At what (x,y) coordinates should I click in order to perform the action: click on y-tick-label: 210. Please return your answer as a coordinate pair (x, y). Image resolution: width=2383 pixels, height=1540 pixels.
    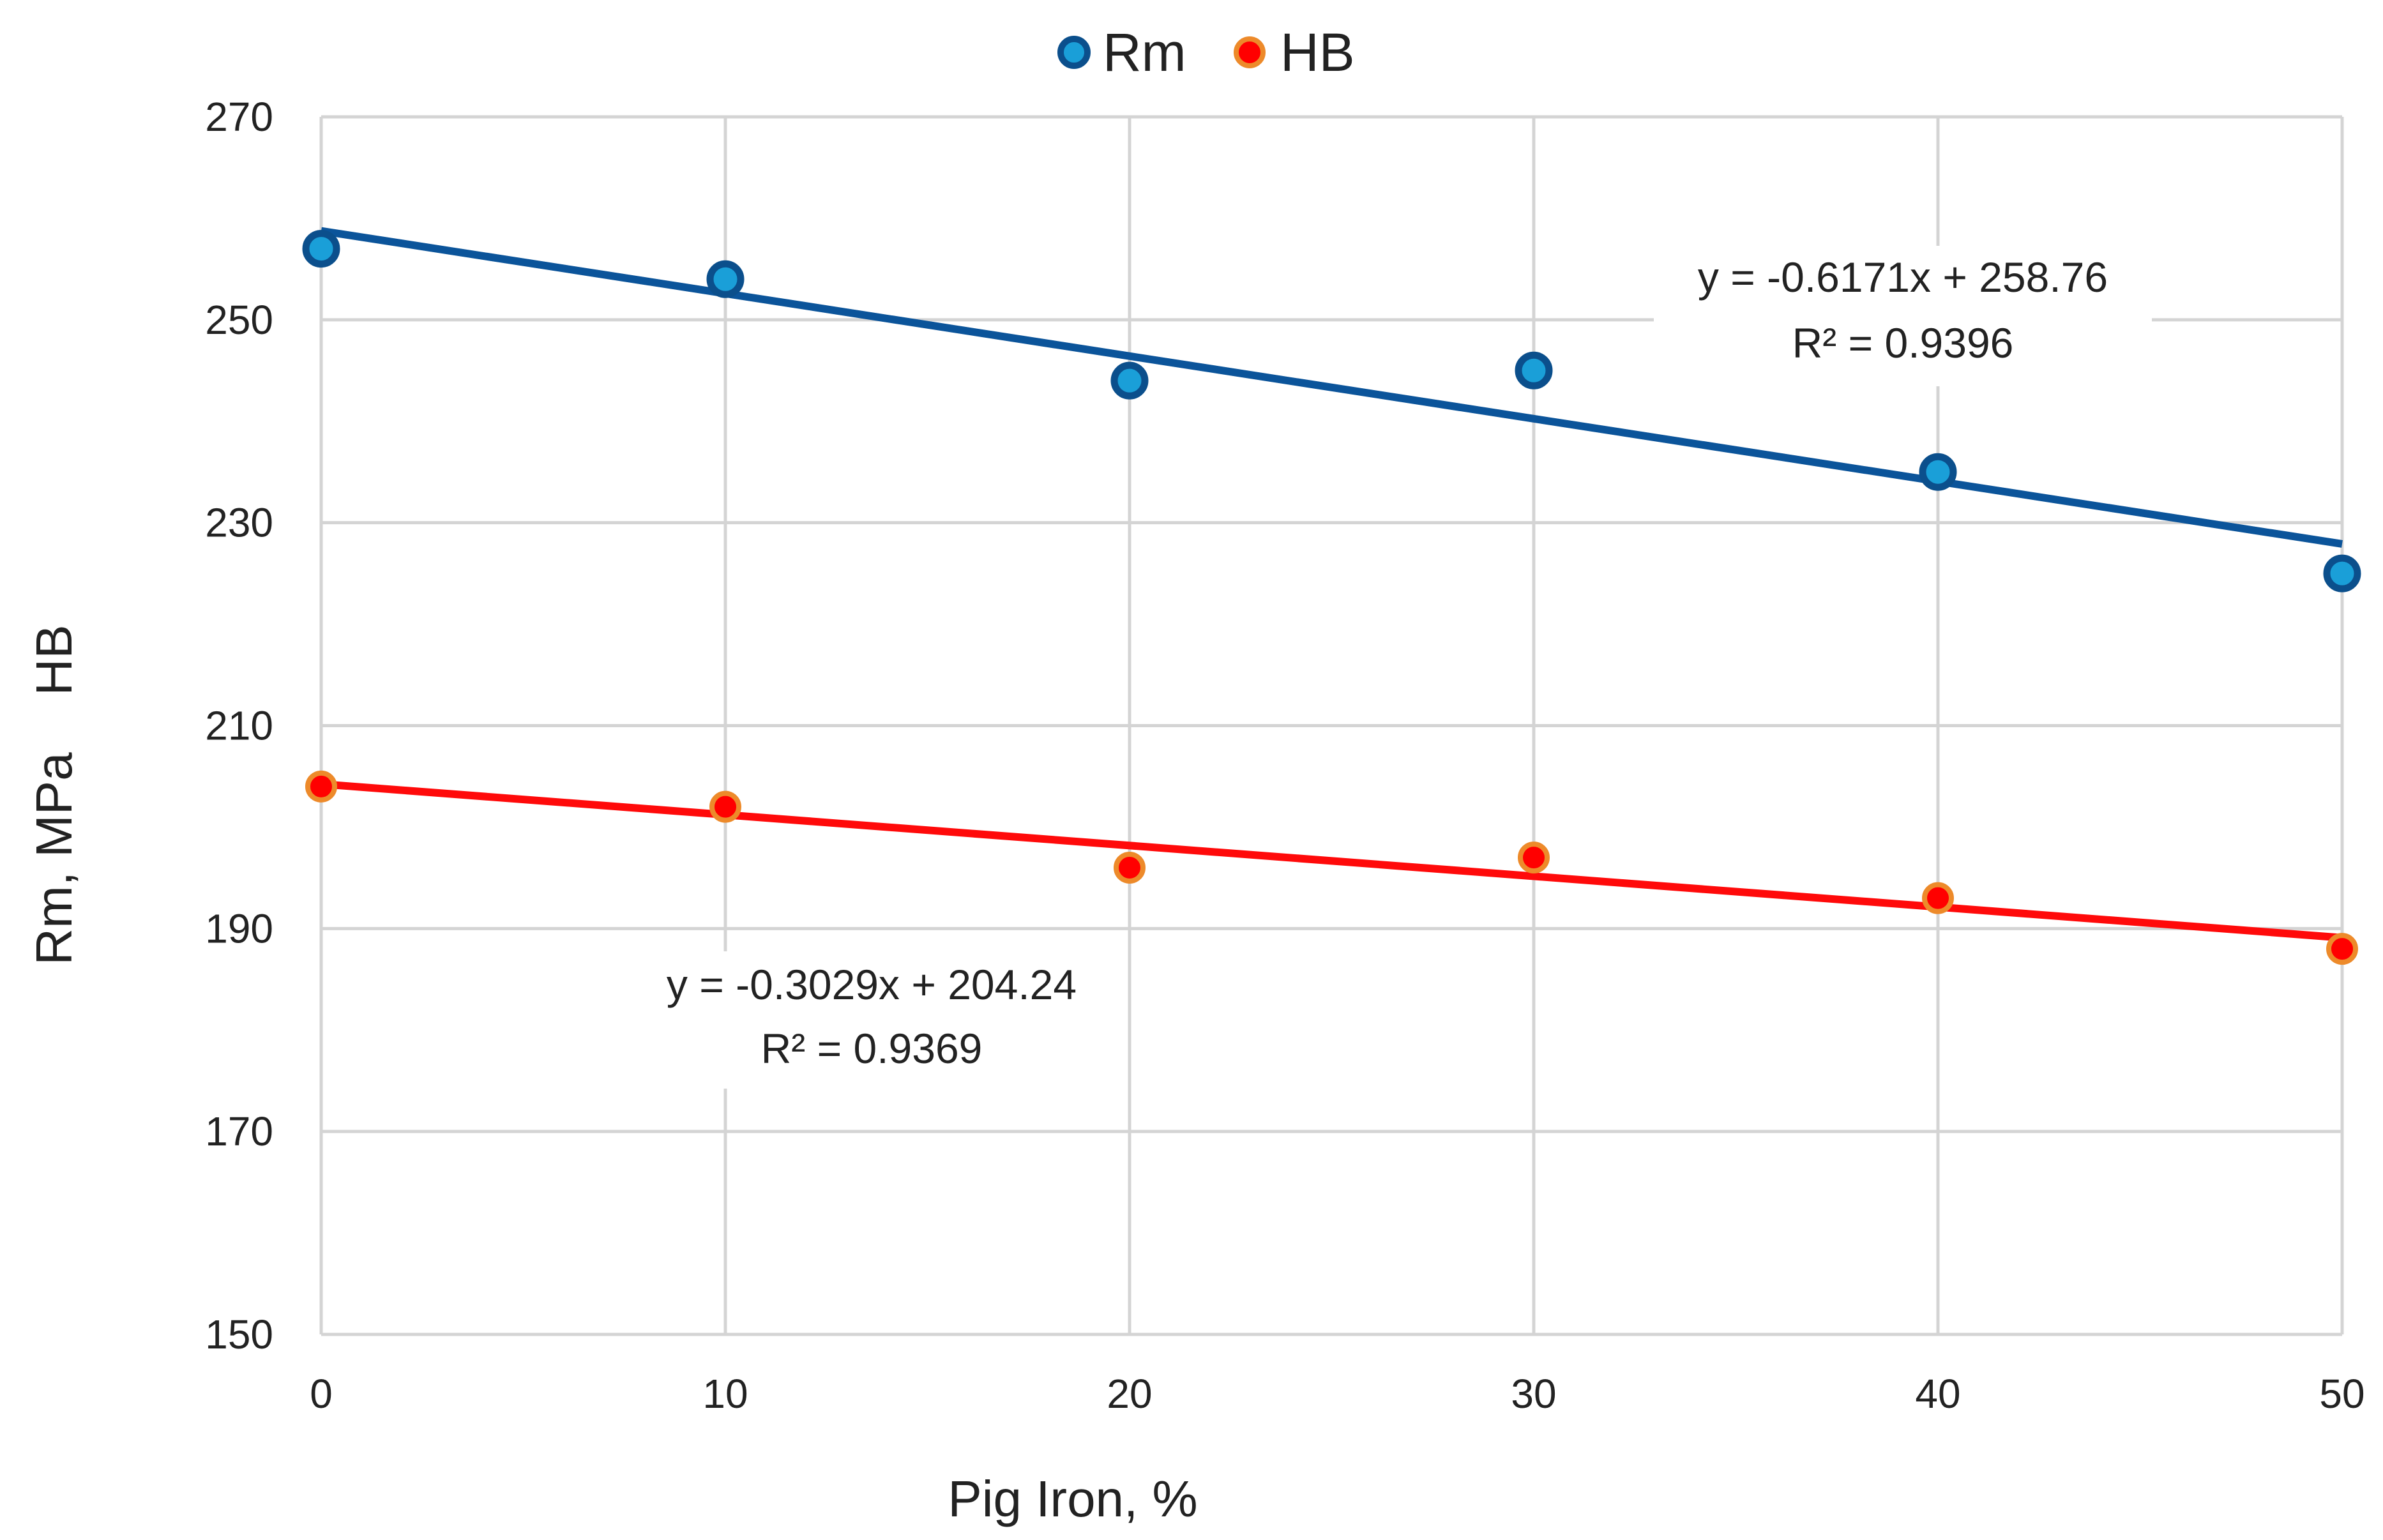
    Looking at the image, I should click on (239, 726).